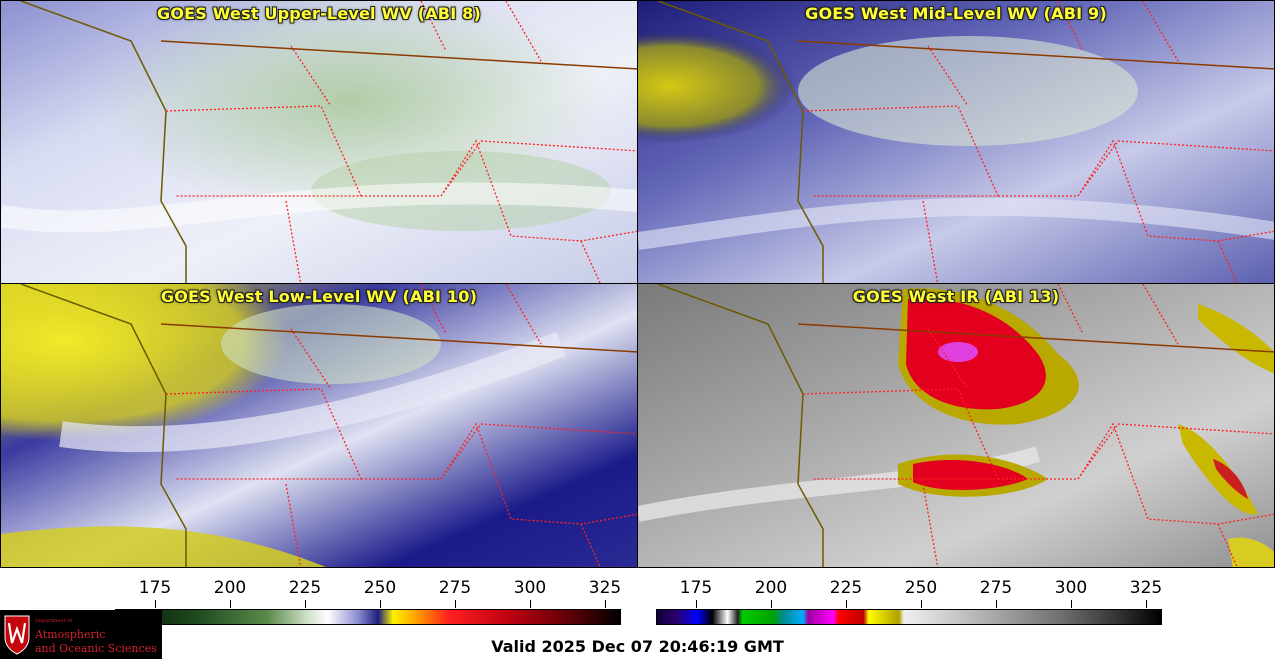  What do you see at coordinates (230, 588) in the screenshot?
I see `wv-tick-label: 200` at bounding box center [230, 588].